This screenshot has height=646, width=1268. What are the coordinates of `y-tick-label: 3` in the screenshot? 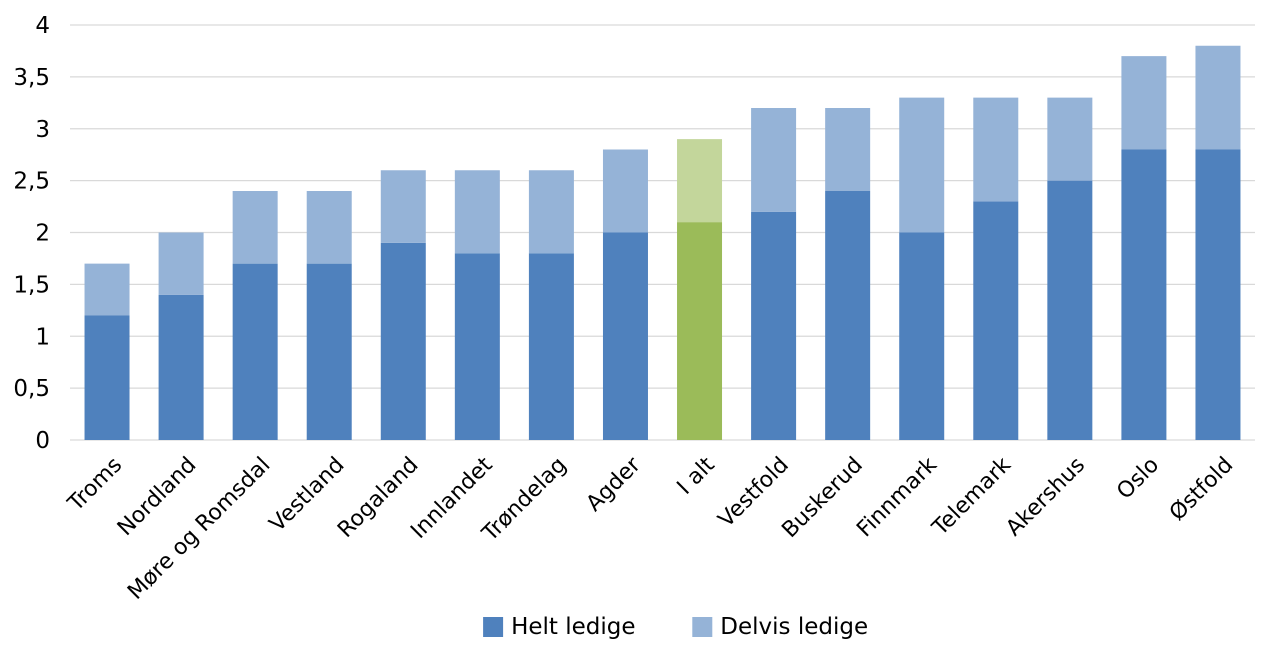 It's located at (42, 130).